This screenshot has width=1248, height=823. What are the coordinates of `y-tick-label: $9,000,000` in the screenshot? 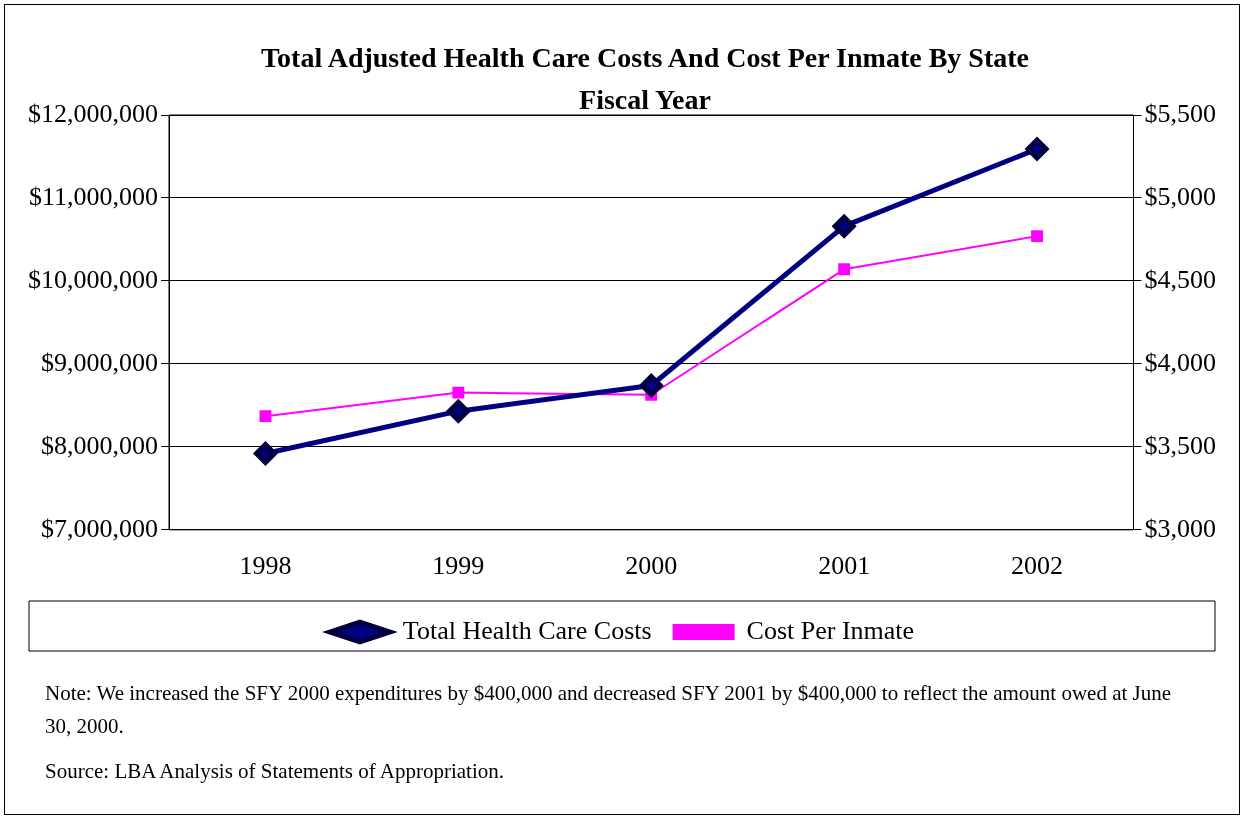 It's located at (99, 362).